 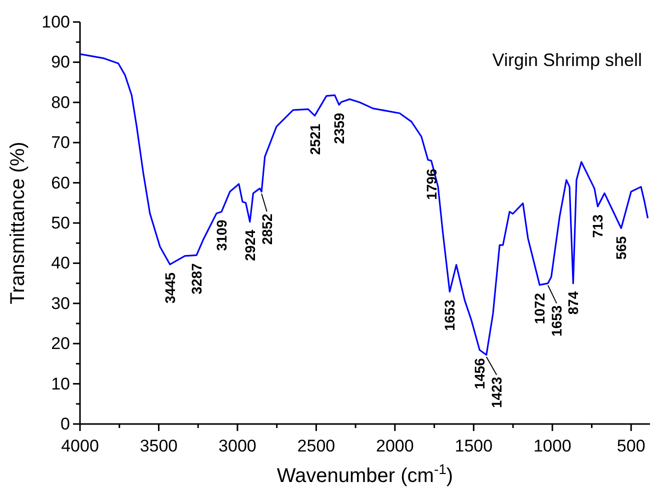 What do you see at coordinates (60, 303) in the screenshot?
I see `y-tick-label: 30` at bounding box center [60, 303].